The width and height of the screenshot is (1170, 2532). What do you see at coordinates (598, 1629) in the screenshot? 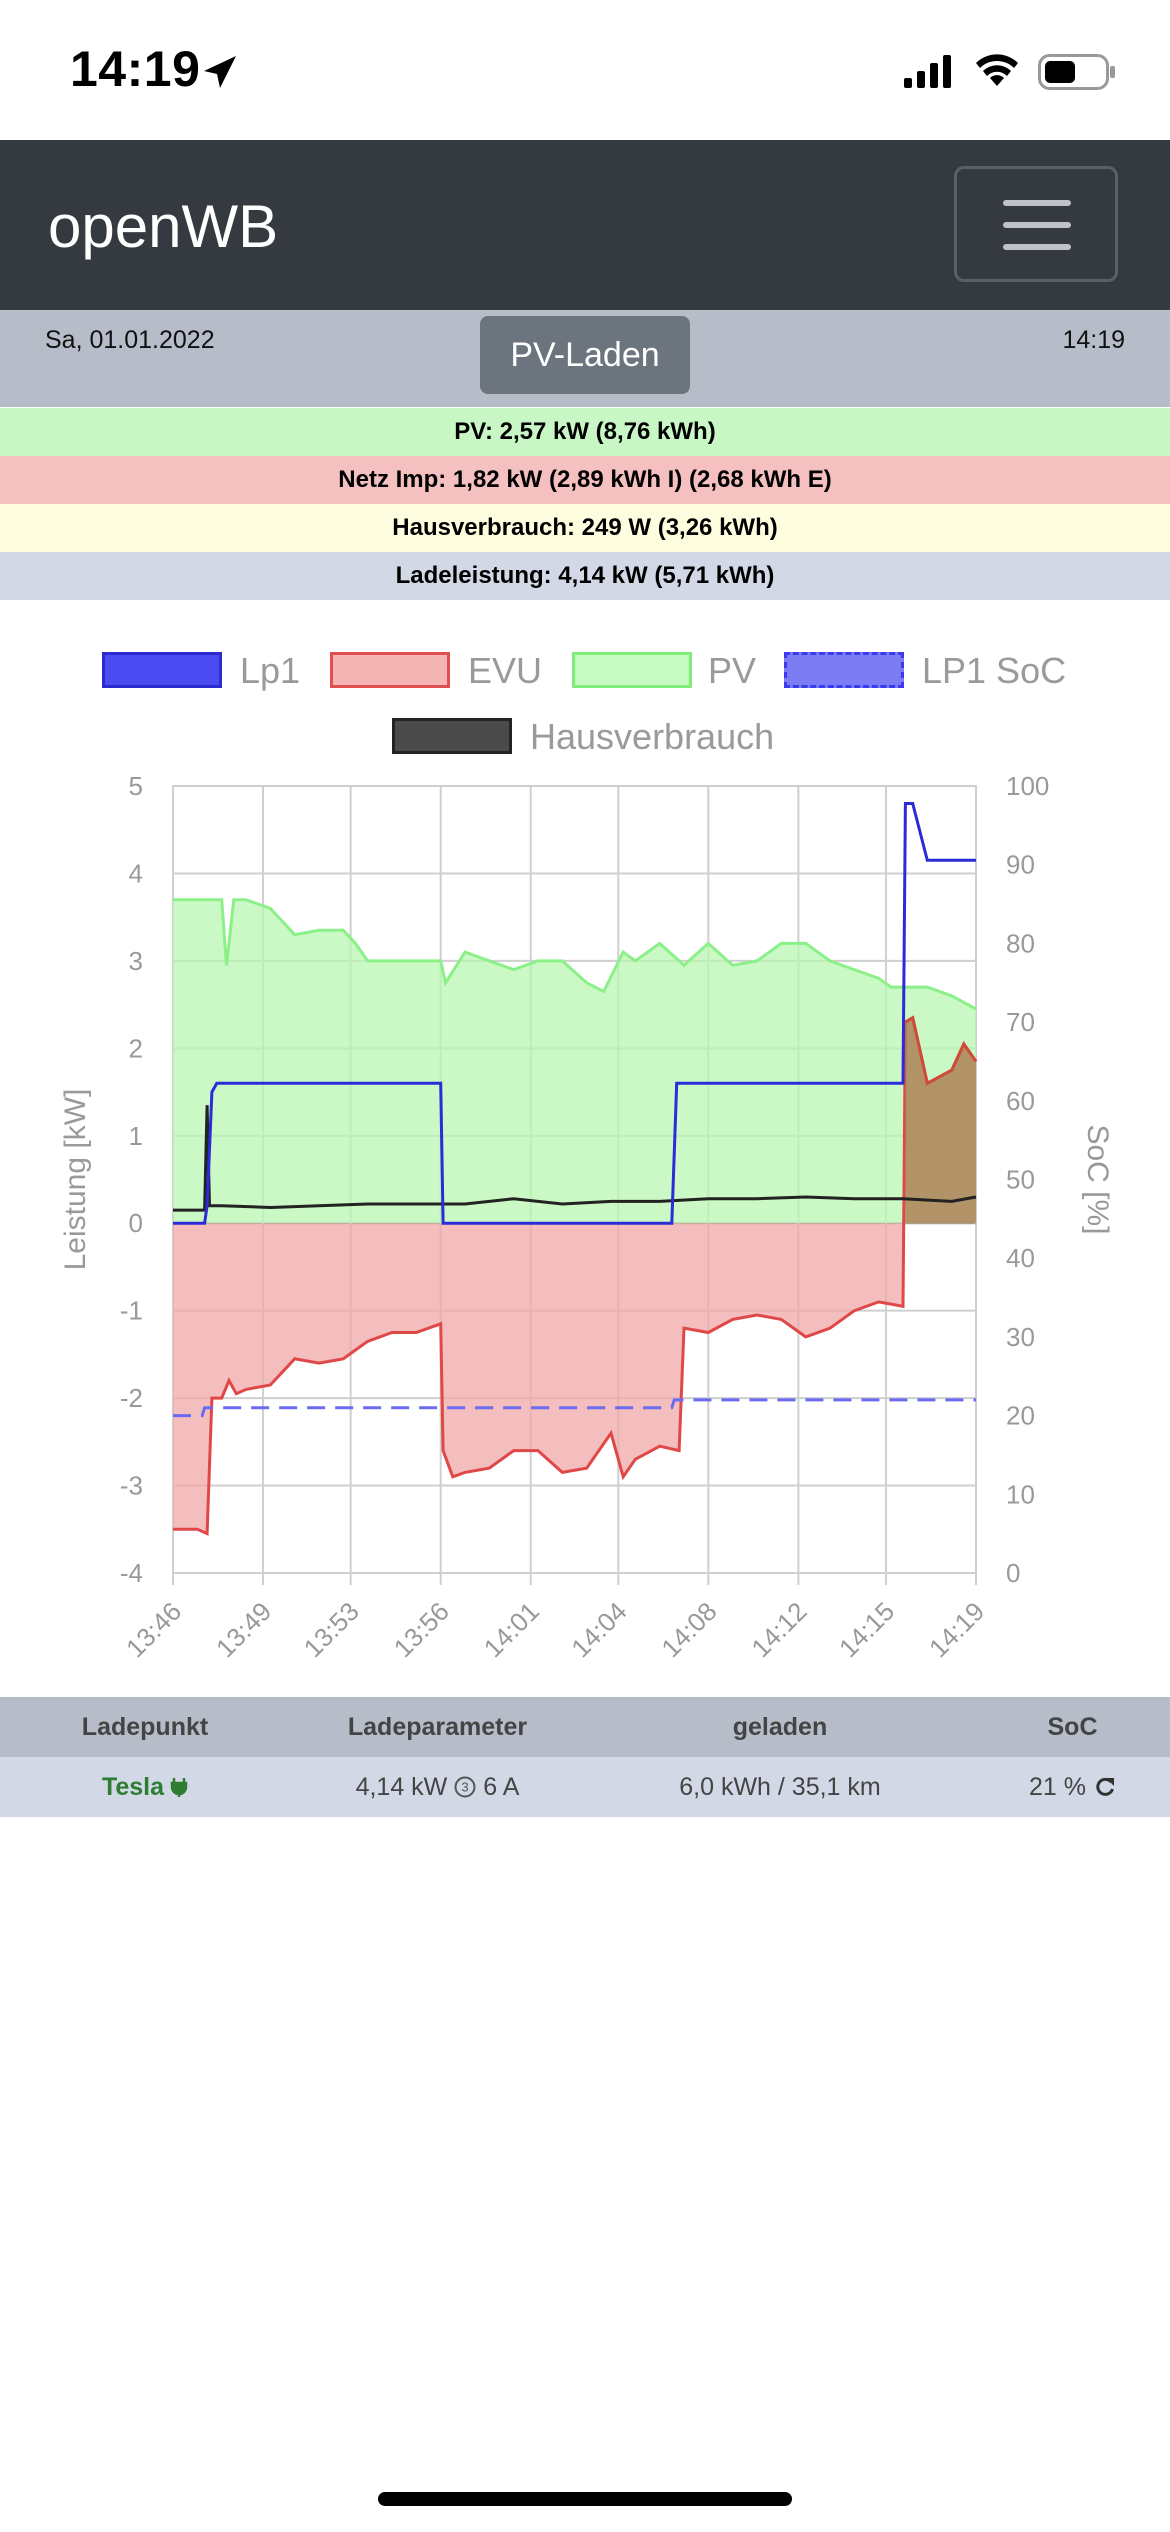
I see `x-tick-label: 14:04` at bounding box center [598, 1629].